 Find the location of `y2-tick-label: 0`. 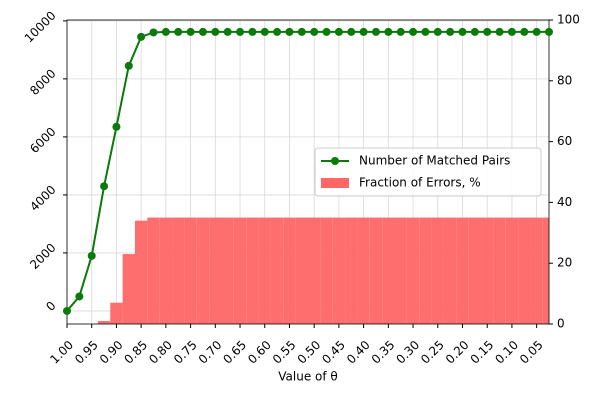

y2-tick-label: 0 is located at coordinates (561, 324).